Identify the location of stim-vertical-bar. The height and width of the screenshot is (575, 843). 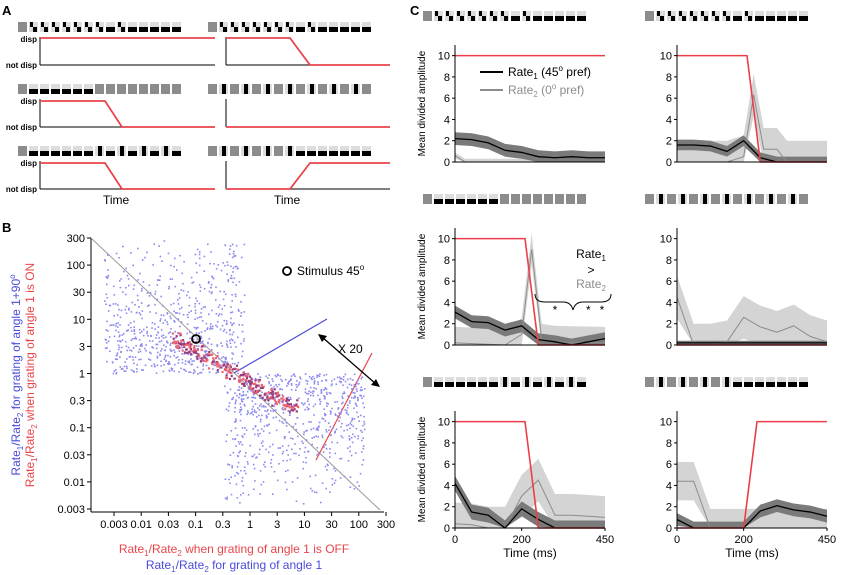
(122, 151).